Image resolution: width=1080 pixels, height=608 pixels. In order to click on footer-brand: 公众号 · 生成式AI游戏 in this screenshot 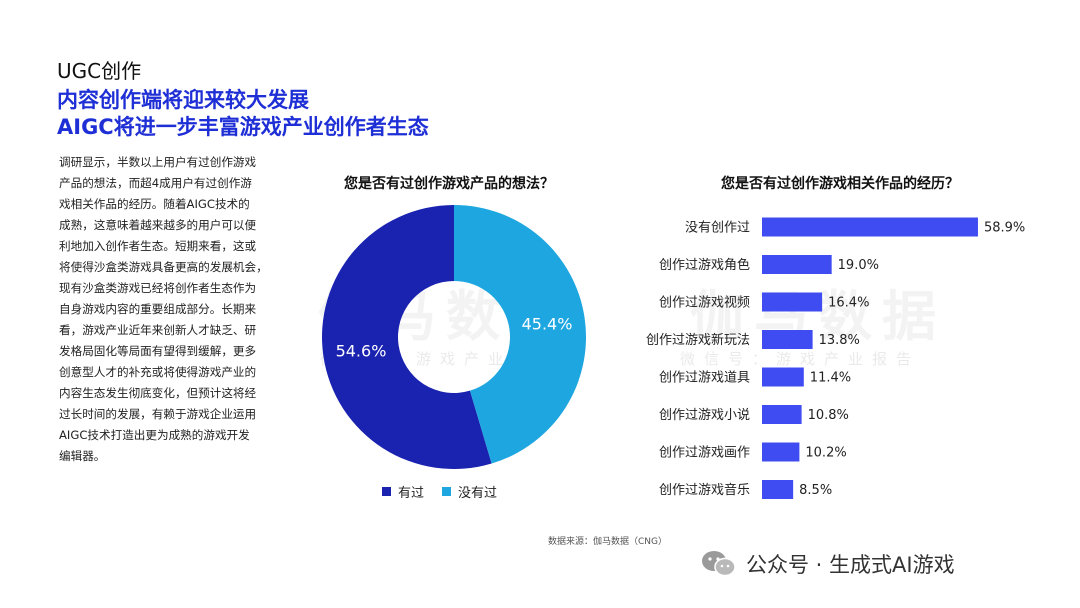, I will do `click(827, 564)`.